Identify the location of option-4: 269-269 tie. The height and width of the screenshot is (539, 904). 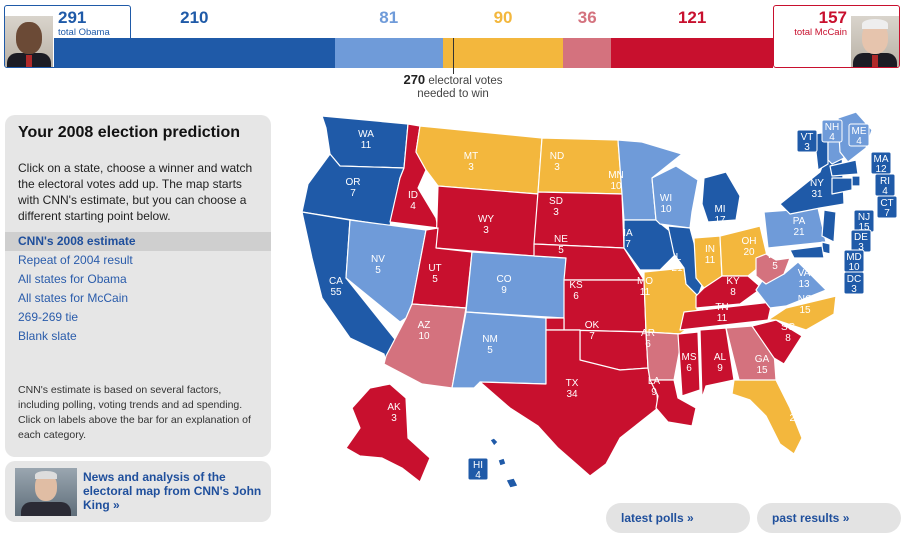
(48, 317).